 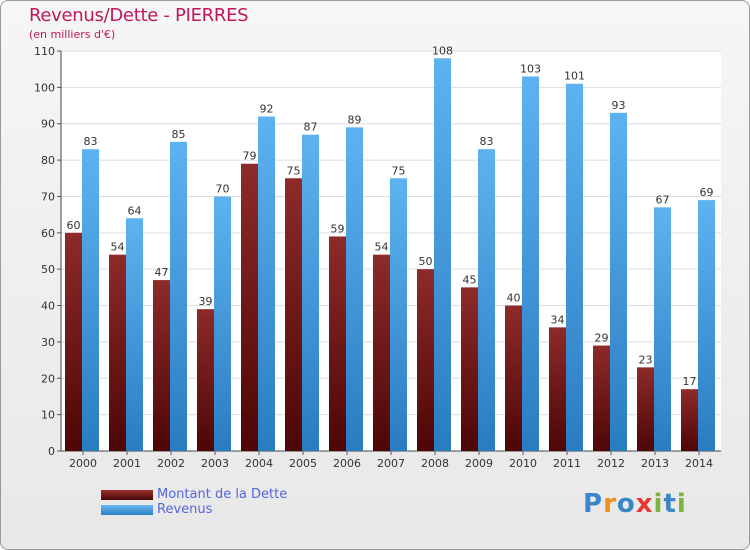 What do you see at coordinates (646, 359) in the screenshot?
I see `bar-dette-label: 23` at bounding box center [646, 359].